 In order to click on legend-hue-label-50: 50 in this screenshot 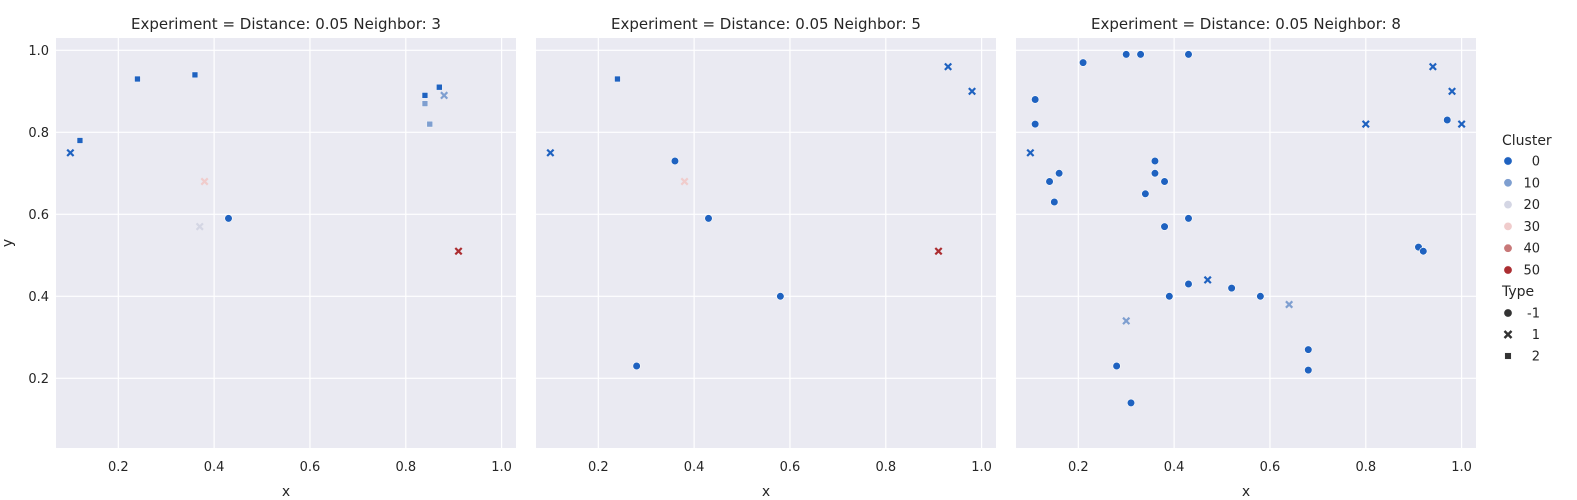, I will do `click(1531, 271)`.